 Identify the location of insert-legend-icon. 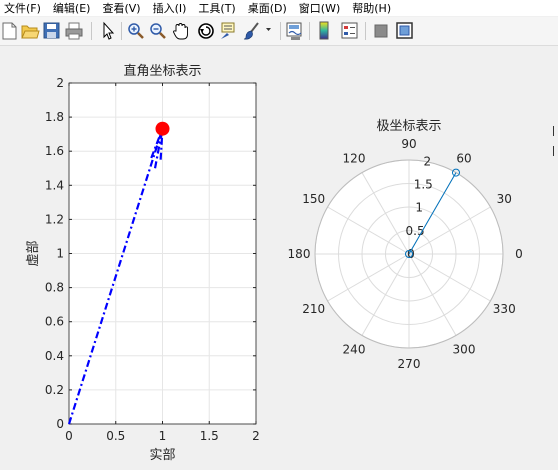
(349, 30).